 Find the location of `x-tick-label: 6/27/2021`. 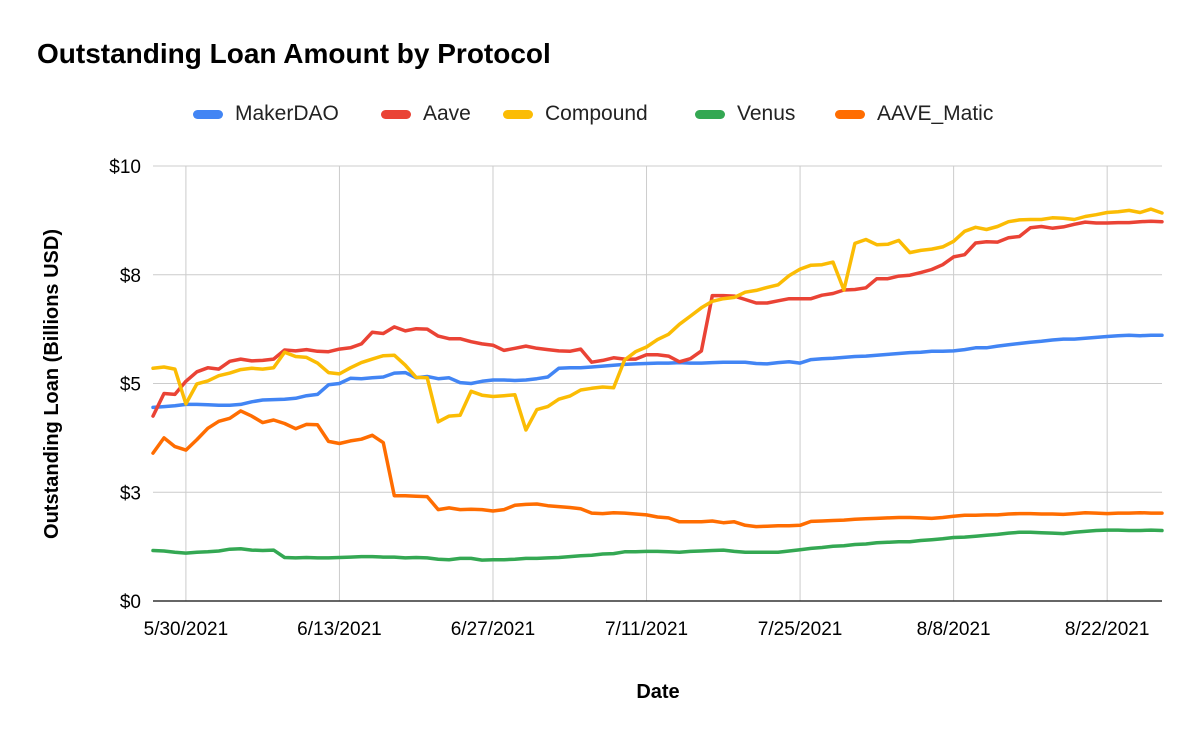

x-tick-label: 6/27/2021 is located at coordinates (493, 629).